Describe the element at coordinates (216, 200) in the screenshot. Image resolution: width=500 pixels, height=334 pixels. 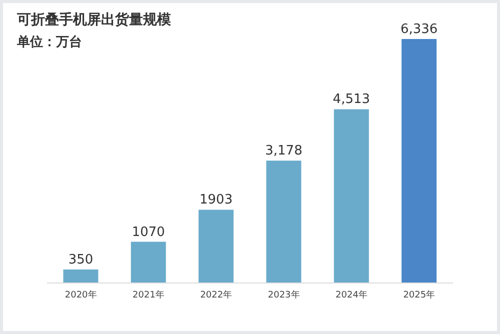
I see `data-label: 1903` at that location.